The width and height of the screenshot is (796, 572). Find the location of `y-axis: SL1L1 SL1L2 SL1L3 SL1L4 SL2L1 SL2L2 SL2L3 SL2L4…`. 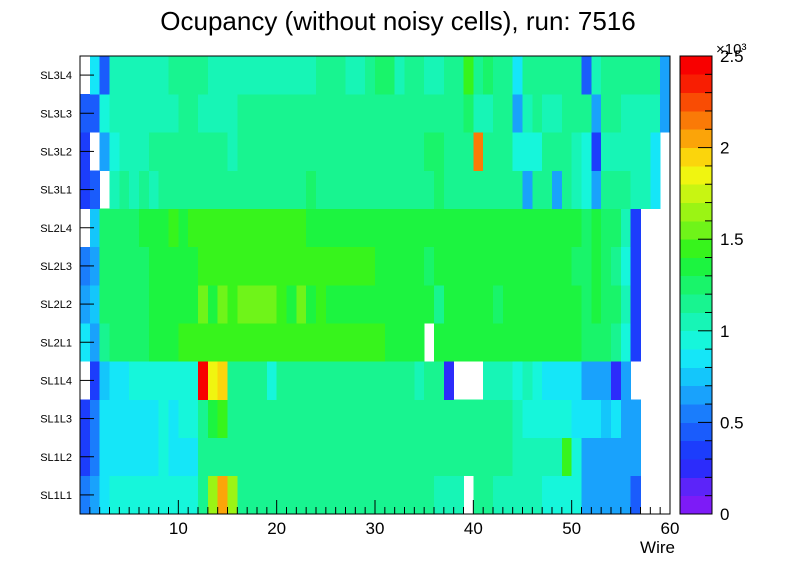

y-axis: SL1L1 SL1L2 SL1L3 SL1L4 SL2L1 SL2L2 SL2L3 SL2L4… is located at coordinates (67, 286).